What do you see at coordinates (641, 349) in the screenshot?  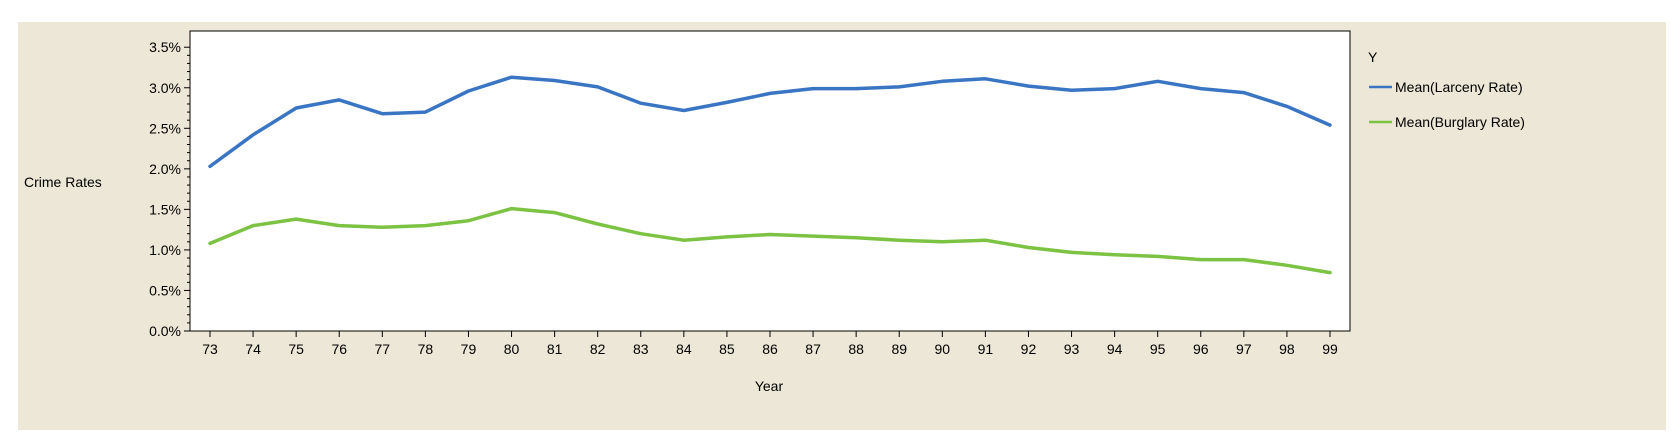 I see `x-tick-label: 83` at bounding box center [641, 349].